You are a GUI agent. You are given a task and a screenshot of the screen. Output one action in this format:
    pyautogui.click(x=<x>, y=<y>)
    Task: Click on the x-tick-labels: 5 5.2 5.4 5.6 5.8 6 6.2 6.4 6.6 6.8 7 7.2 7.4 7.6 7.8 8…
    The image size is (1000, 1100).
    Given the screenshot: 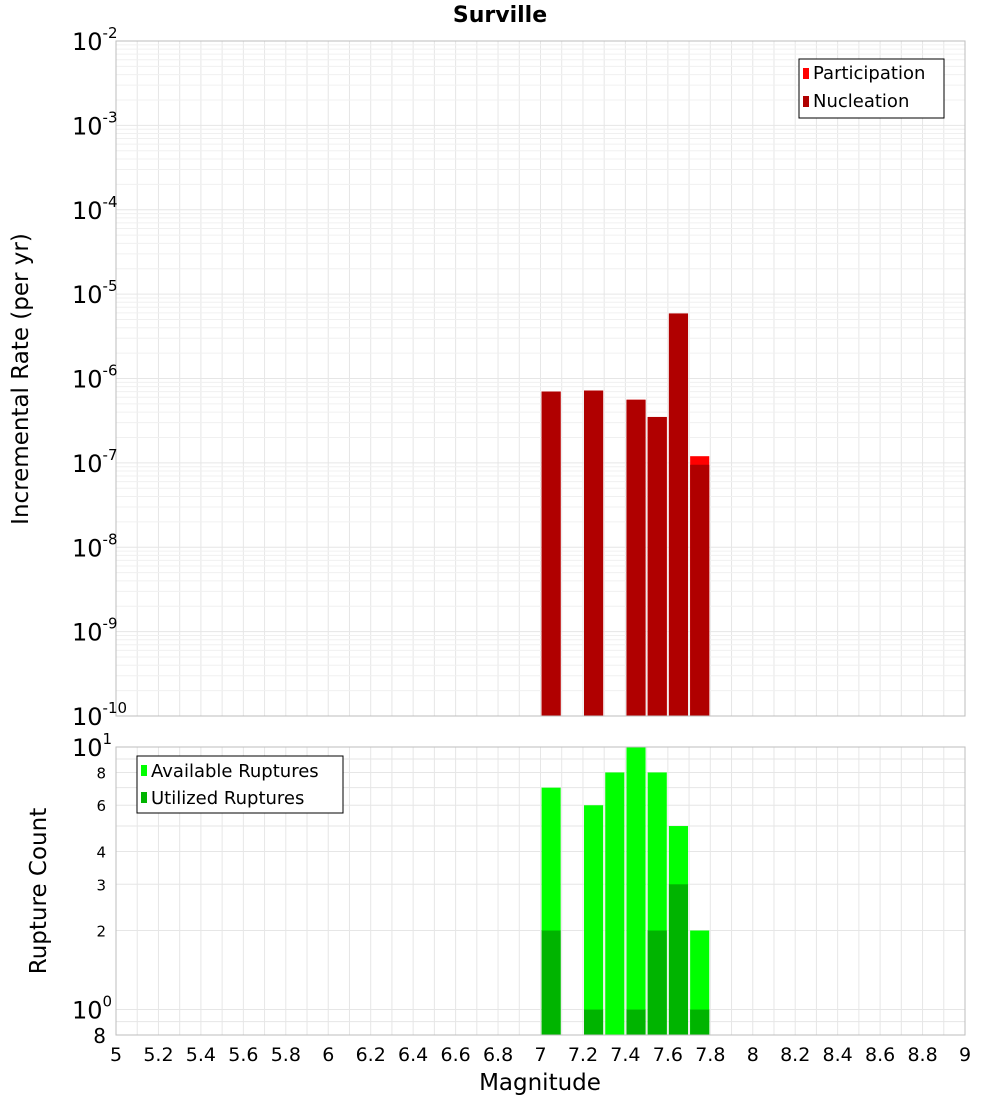 What is the action you would take?
    pyautogui.click(x=540, y=1055)
    